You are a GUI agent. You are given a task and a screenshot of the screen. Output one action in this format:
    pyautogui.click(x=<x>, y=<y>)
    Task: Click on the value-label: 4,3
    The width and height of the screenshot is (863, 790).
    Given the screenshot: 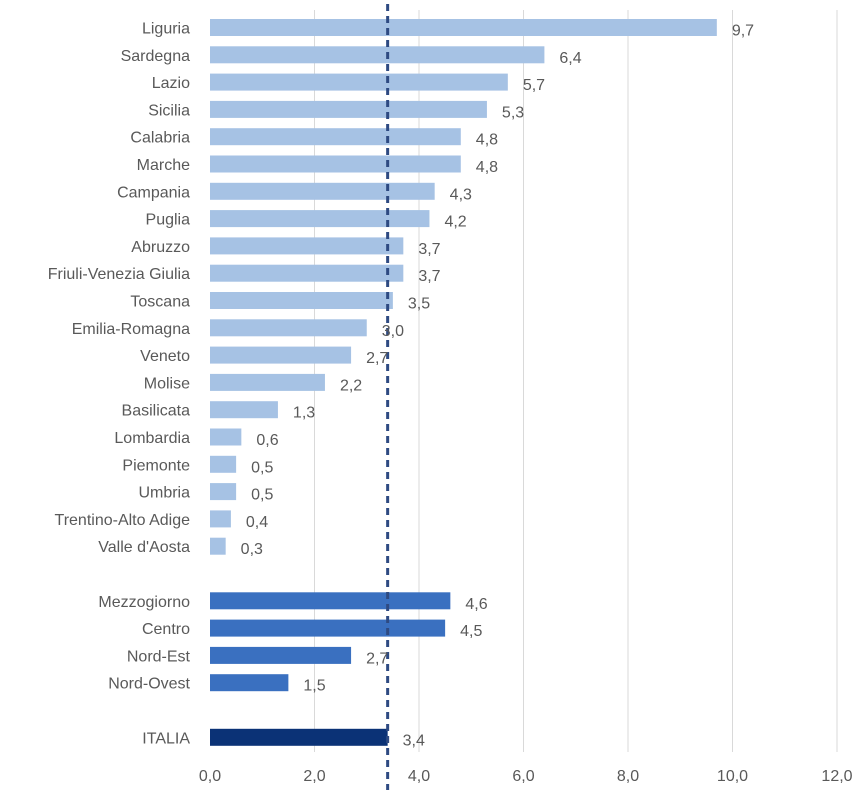 What is the action you would take?
    pyautogui.click(x=461, y=194)
    